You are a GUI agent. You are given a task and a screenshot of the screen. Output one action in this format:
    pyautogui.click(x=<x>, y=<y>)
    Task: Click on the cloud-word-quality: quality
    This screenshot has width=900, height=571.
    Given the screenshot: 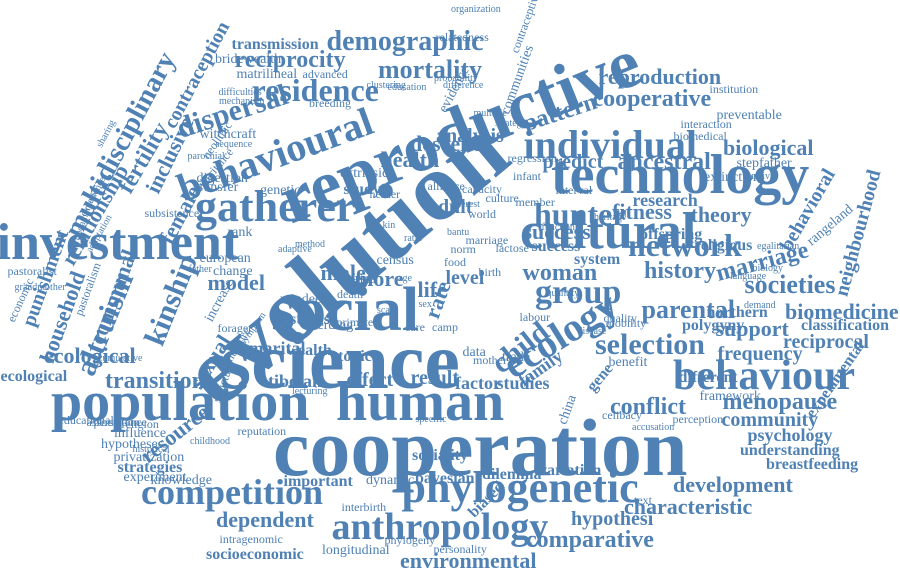 What is the action you would take?
    pyautogui.click(x=620, y=318)
    